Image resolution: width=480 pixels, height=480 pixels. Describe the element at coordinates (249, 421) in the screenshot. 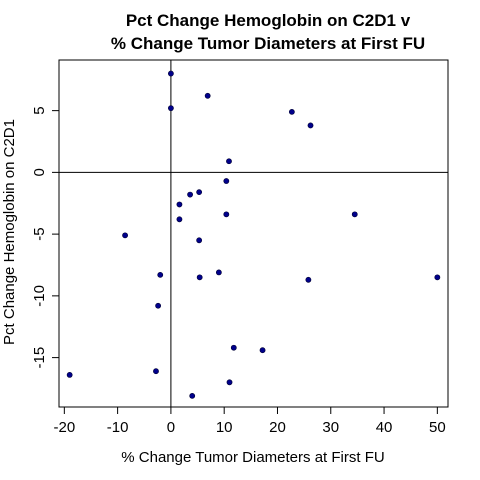

I see `x-axis-ticks: -20 -10 0 10 20 30 40 50` at that location.